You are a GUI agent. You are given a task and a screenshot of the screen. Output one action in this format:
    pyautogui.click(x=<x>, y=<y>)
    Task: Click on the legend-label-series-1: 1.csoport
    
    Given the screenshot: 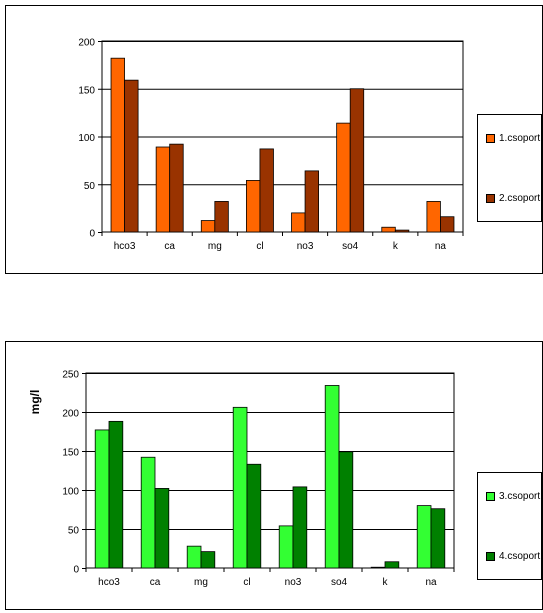 What is the action you would take?
    pyautogui.click(x=520, y=138)
    